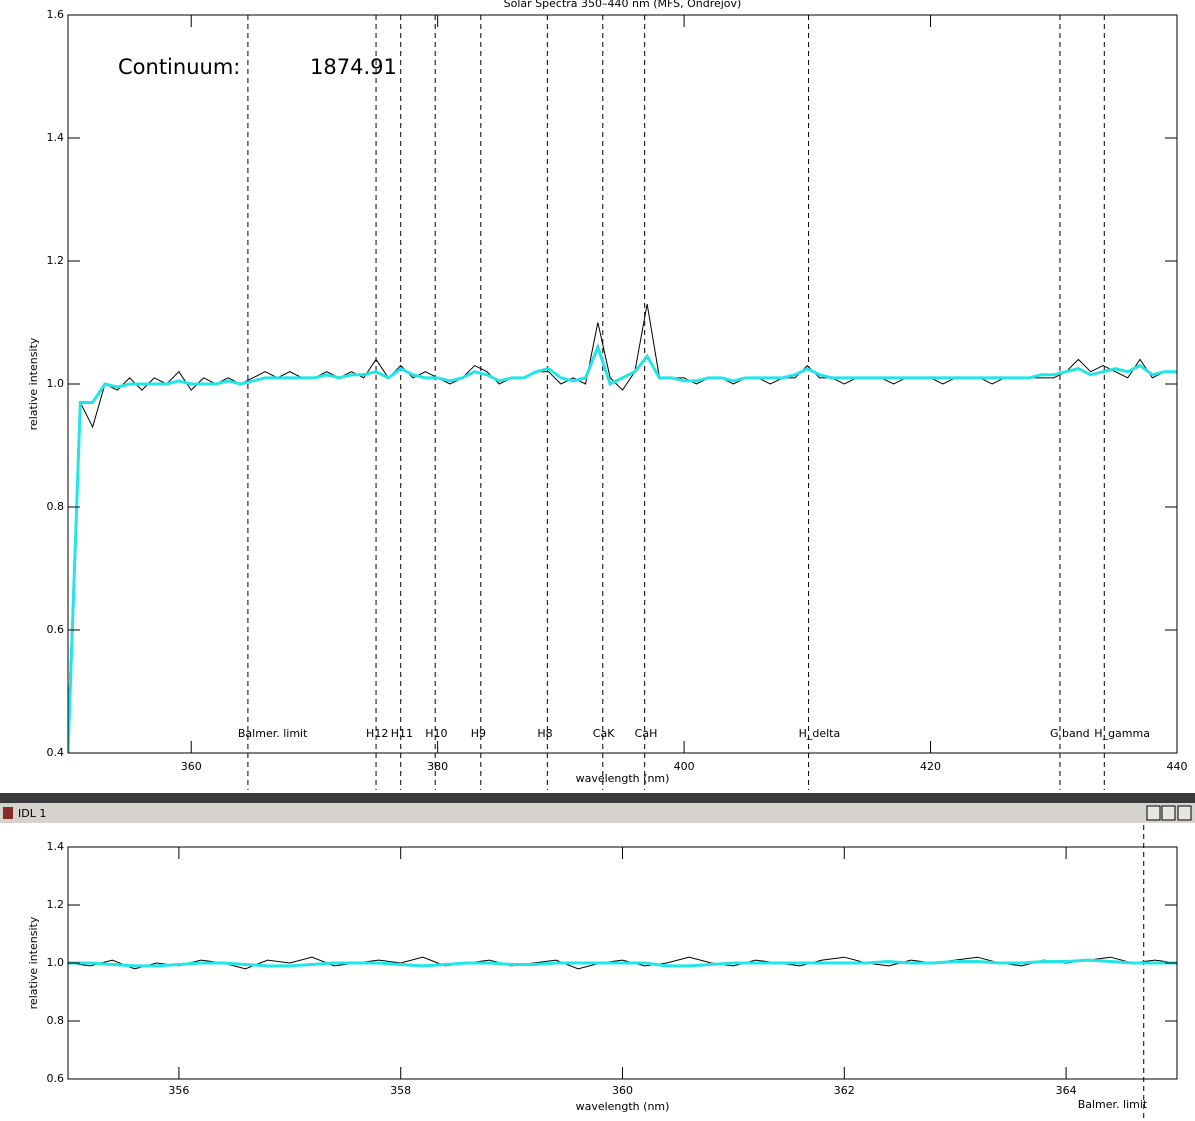 This screenshot has width=1195, height=1121. I want to click on x-tick-label: 400, so click(684, 766).